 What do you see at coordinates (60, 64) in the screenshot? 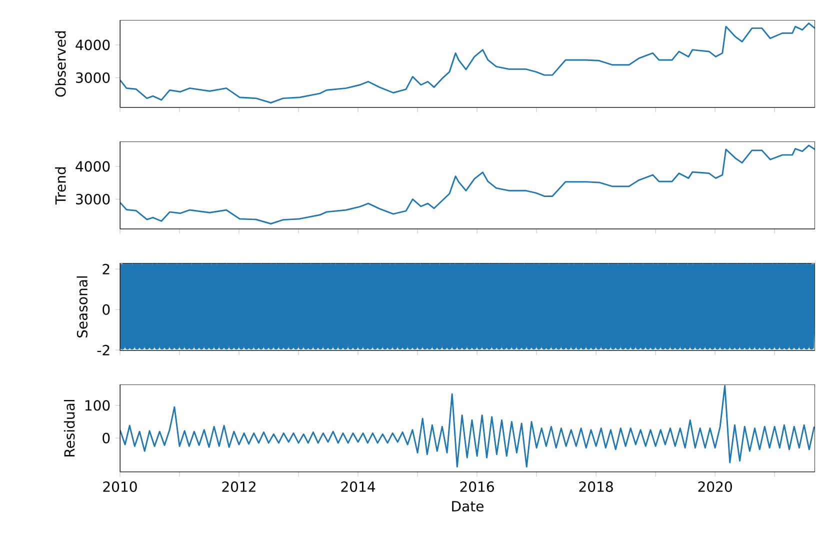
I see `y-axis-title: Observed` at bounding box center [60, 64].